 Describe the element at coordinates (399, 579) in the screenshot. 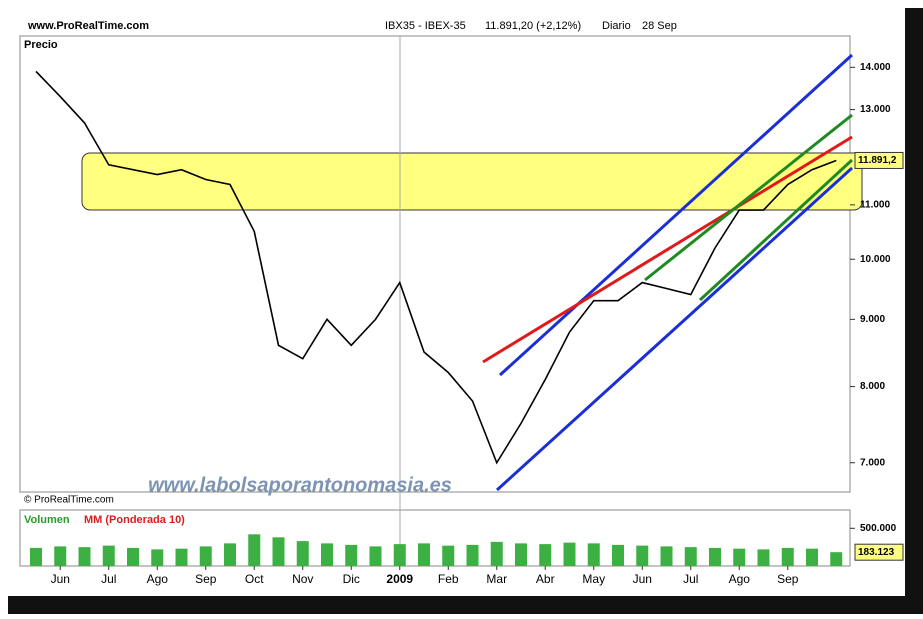

I see `x-tick-label: 2009` at that location.